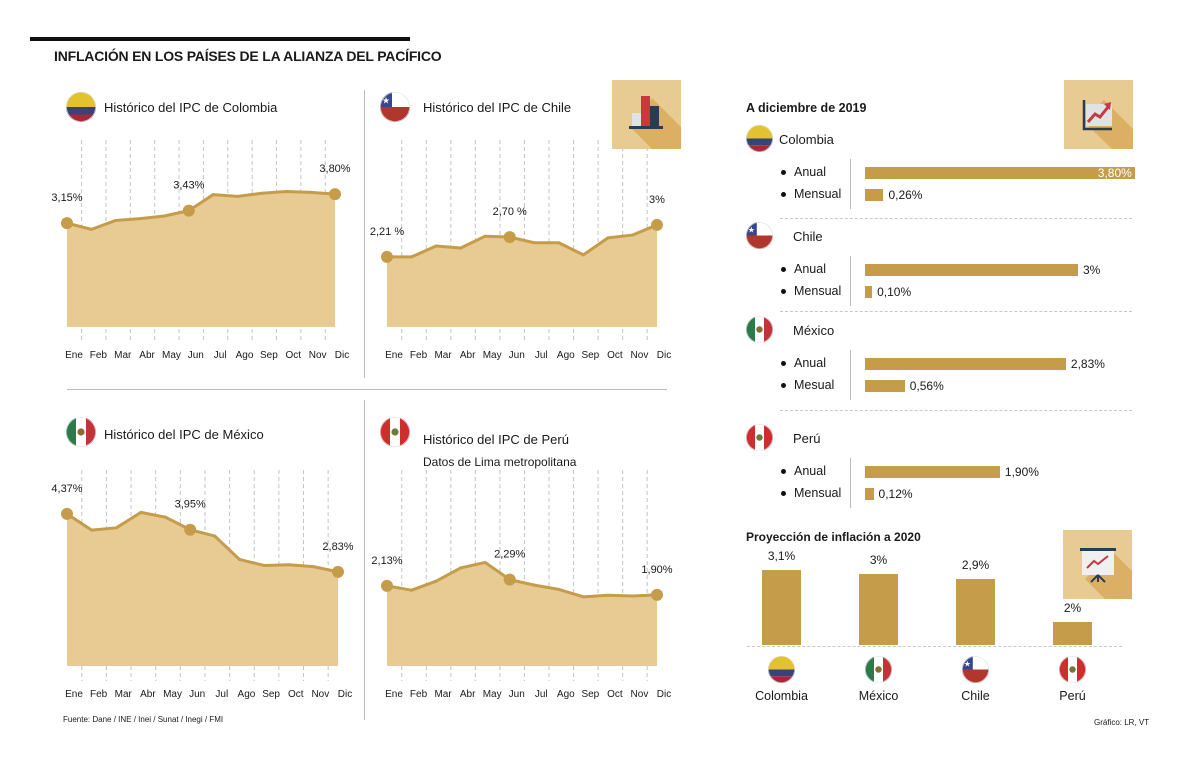 The width and height of the screenshot is (1200, 762). What do you see at coordinates (781, 672) in the screenshot?
I see `colombia-flag-icon` at bounding box center [781, 672].